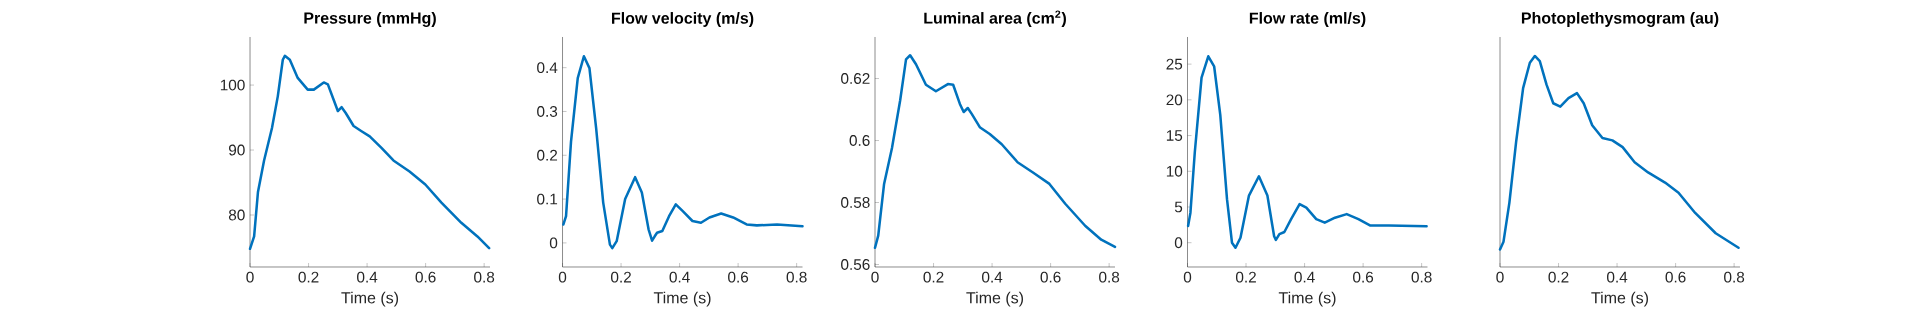 Image resolution: width=1920 pixels, height=320 pixels. Describe the element at coordinates (1174, 100) in the screenshot. I see `y-tick-label: 20` at that location.